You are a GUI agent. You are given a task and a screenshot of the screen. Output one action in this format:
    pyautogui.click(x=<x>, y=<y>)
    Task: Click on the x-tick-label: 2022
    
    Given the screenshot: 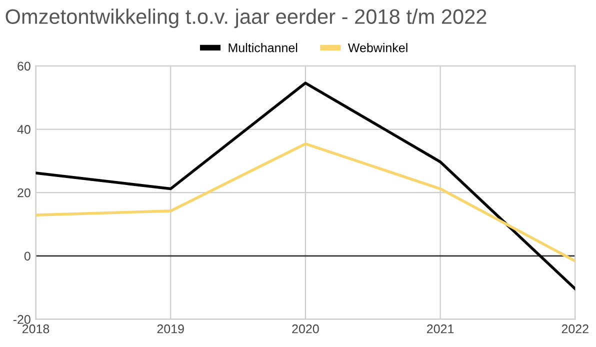 What is the action you would take?
    pyautogui.click(x=575, y=329)
    